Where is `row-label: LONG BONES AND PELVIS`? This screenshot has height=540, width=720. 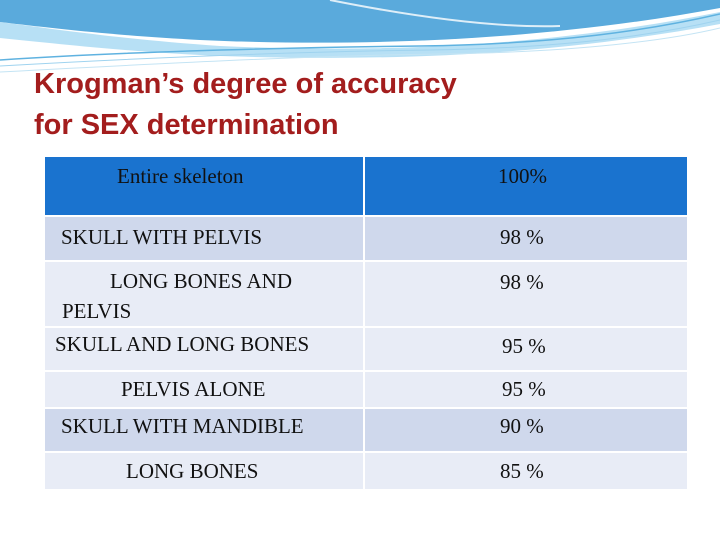 row-label: LONG BONES AND PELVIS is located at coordinates (177, 296).